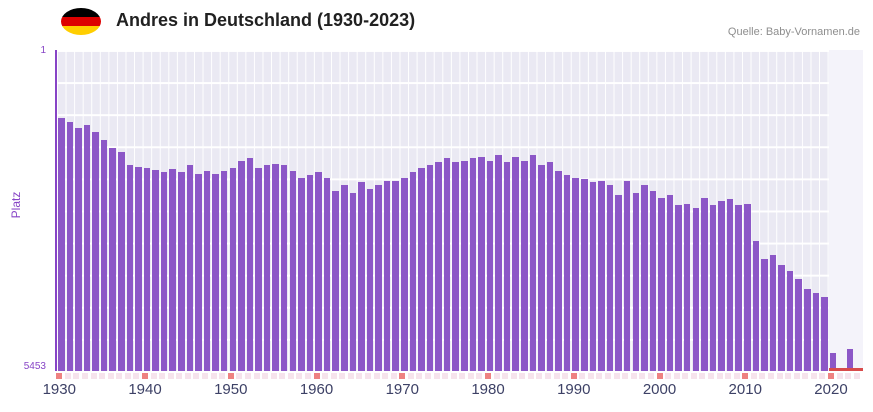  I want to click on bar-2005, so click(704, 284).